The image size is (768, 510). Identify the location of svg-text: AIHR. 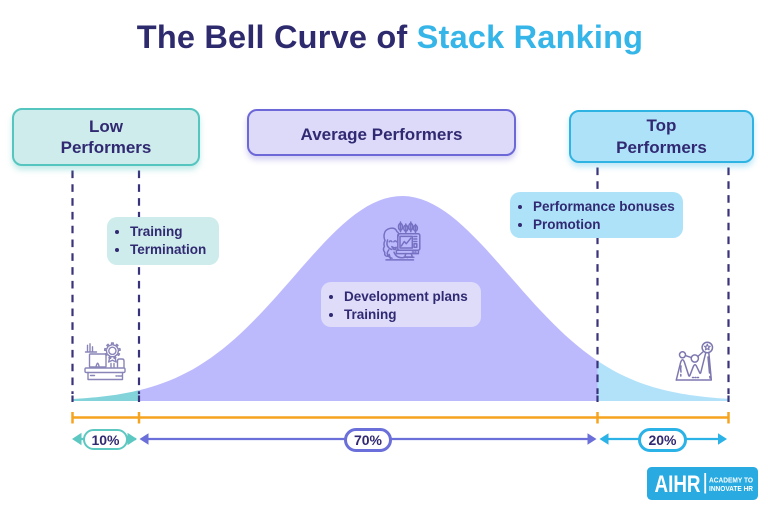
(678, 484).